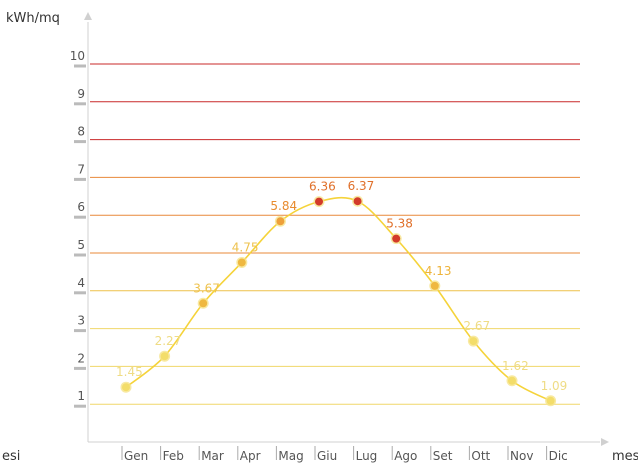 The image size is (638, 465). I want to click on x-axis-title-left: esi, so click(11, 456).